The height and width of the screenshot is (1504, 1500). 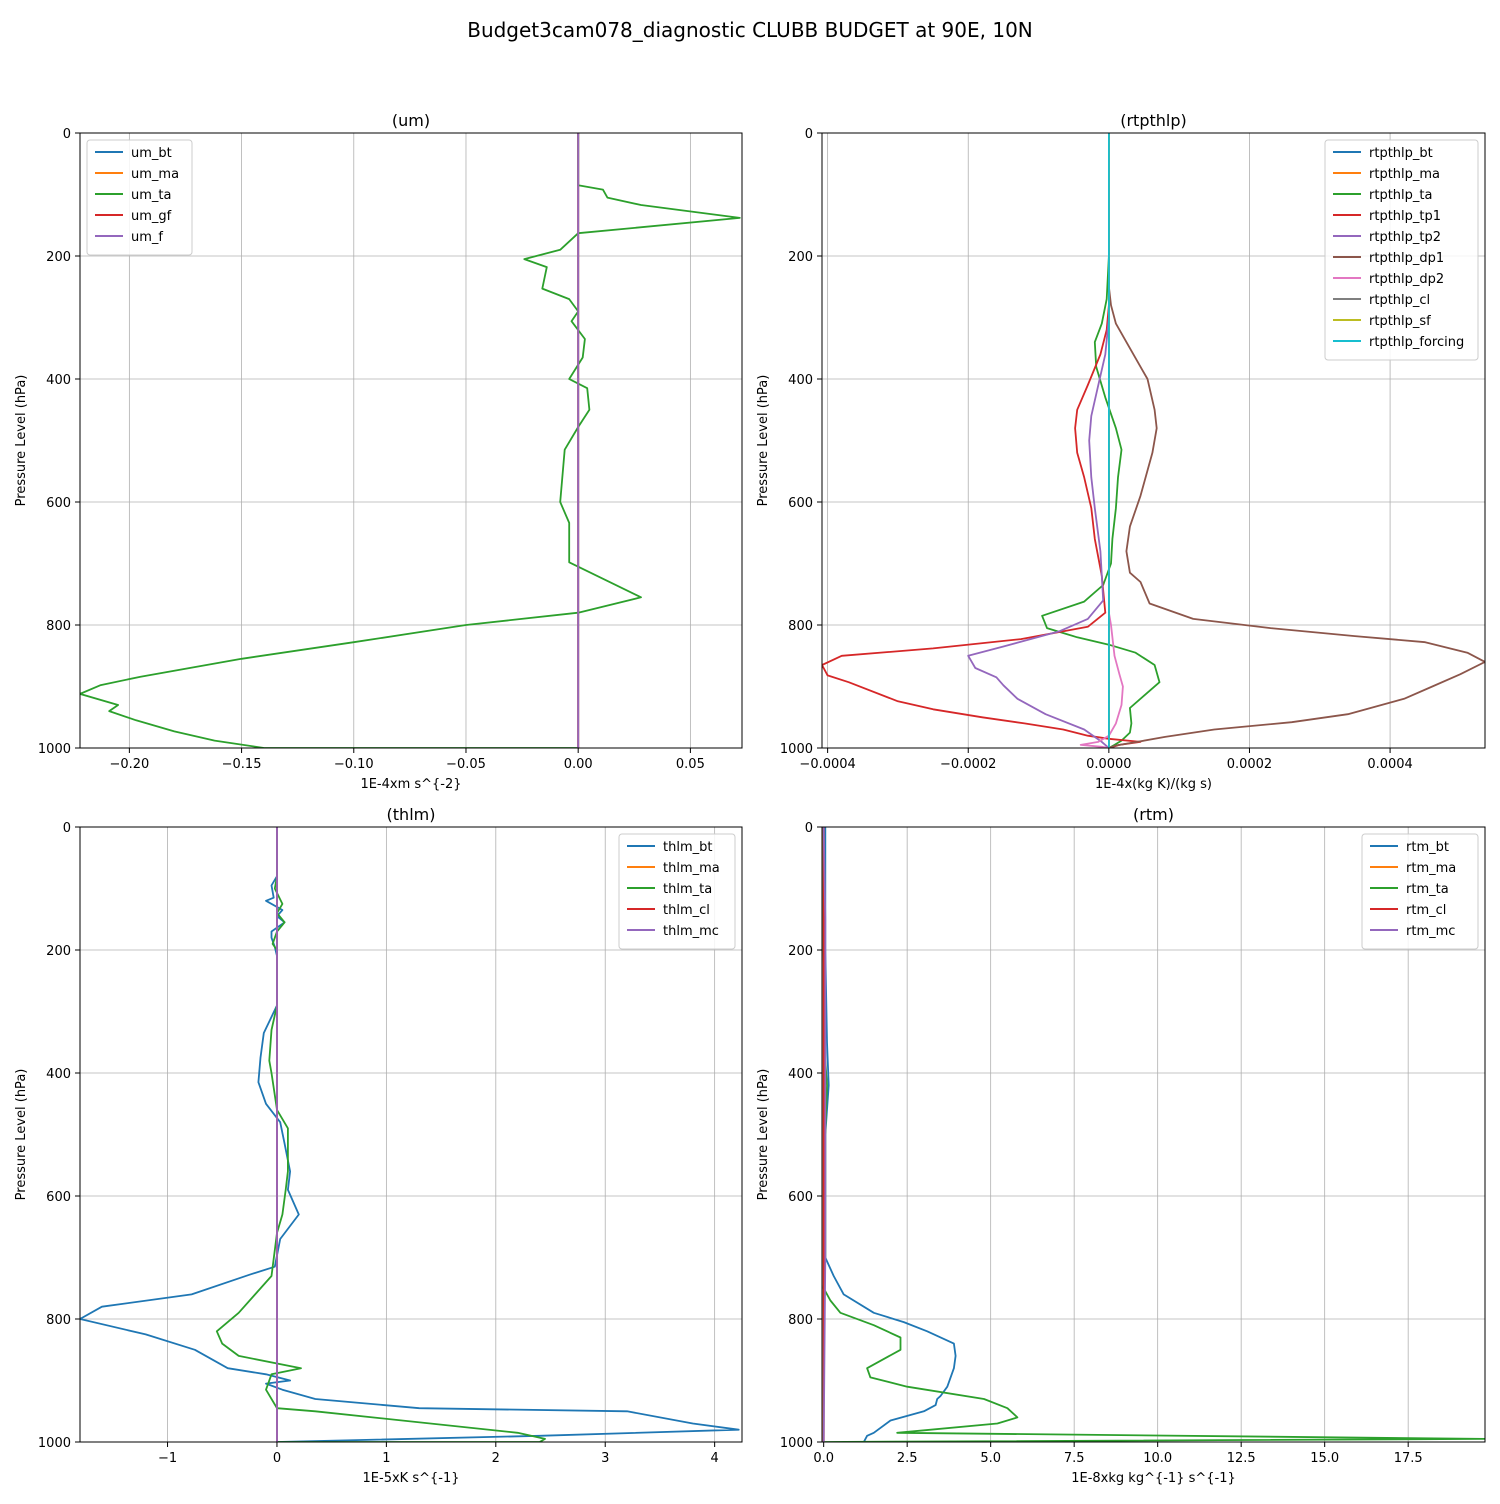 I want to click on x-tick-label: 7.5, so click(x=1074, y=1458).